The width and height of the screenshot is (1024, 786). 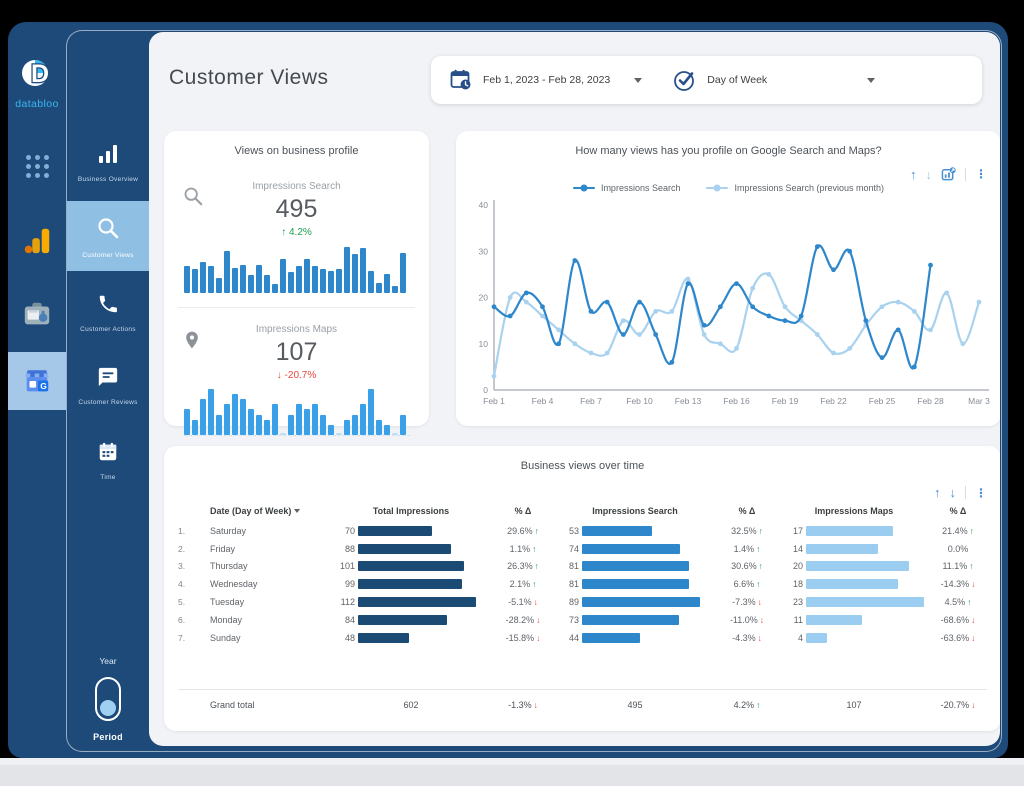 I want to click on table-row: 7. Sunday 48 -15.8% ↓ 44 -4.3% ↓ 4 -63.6% ↓, so click(x=582, y=638).